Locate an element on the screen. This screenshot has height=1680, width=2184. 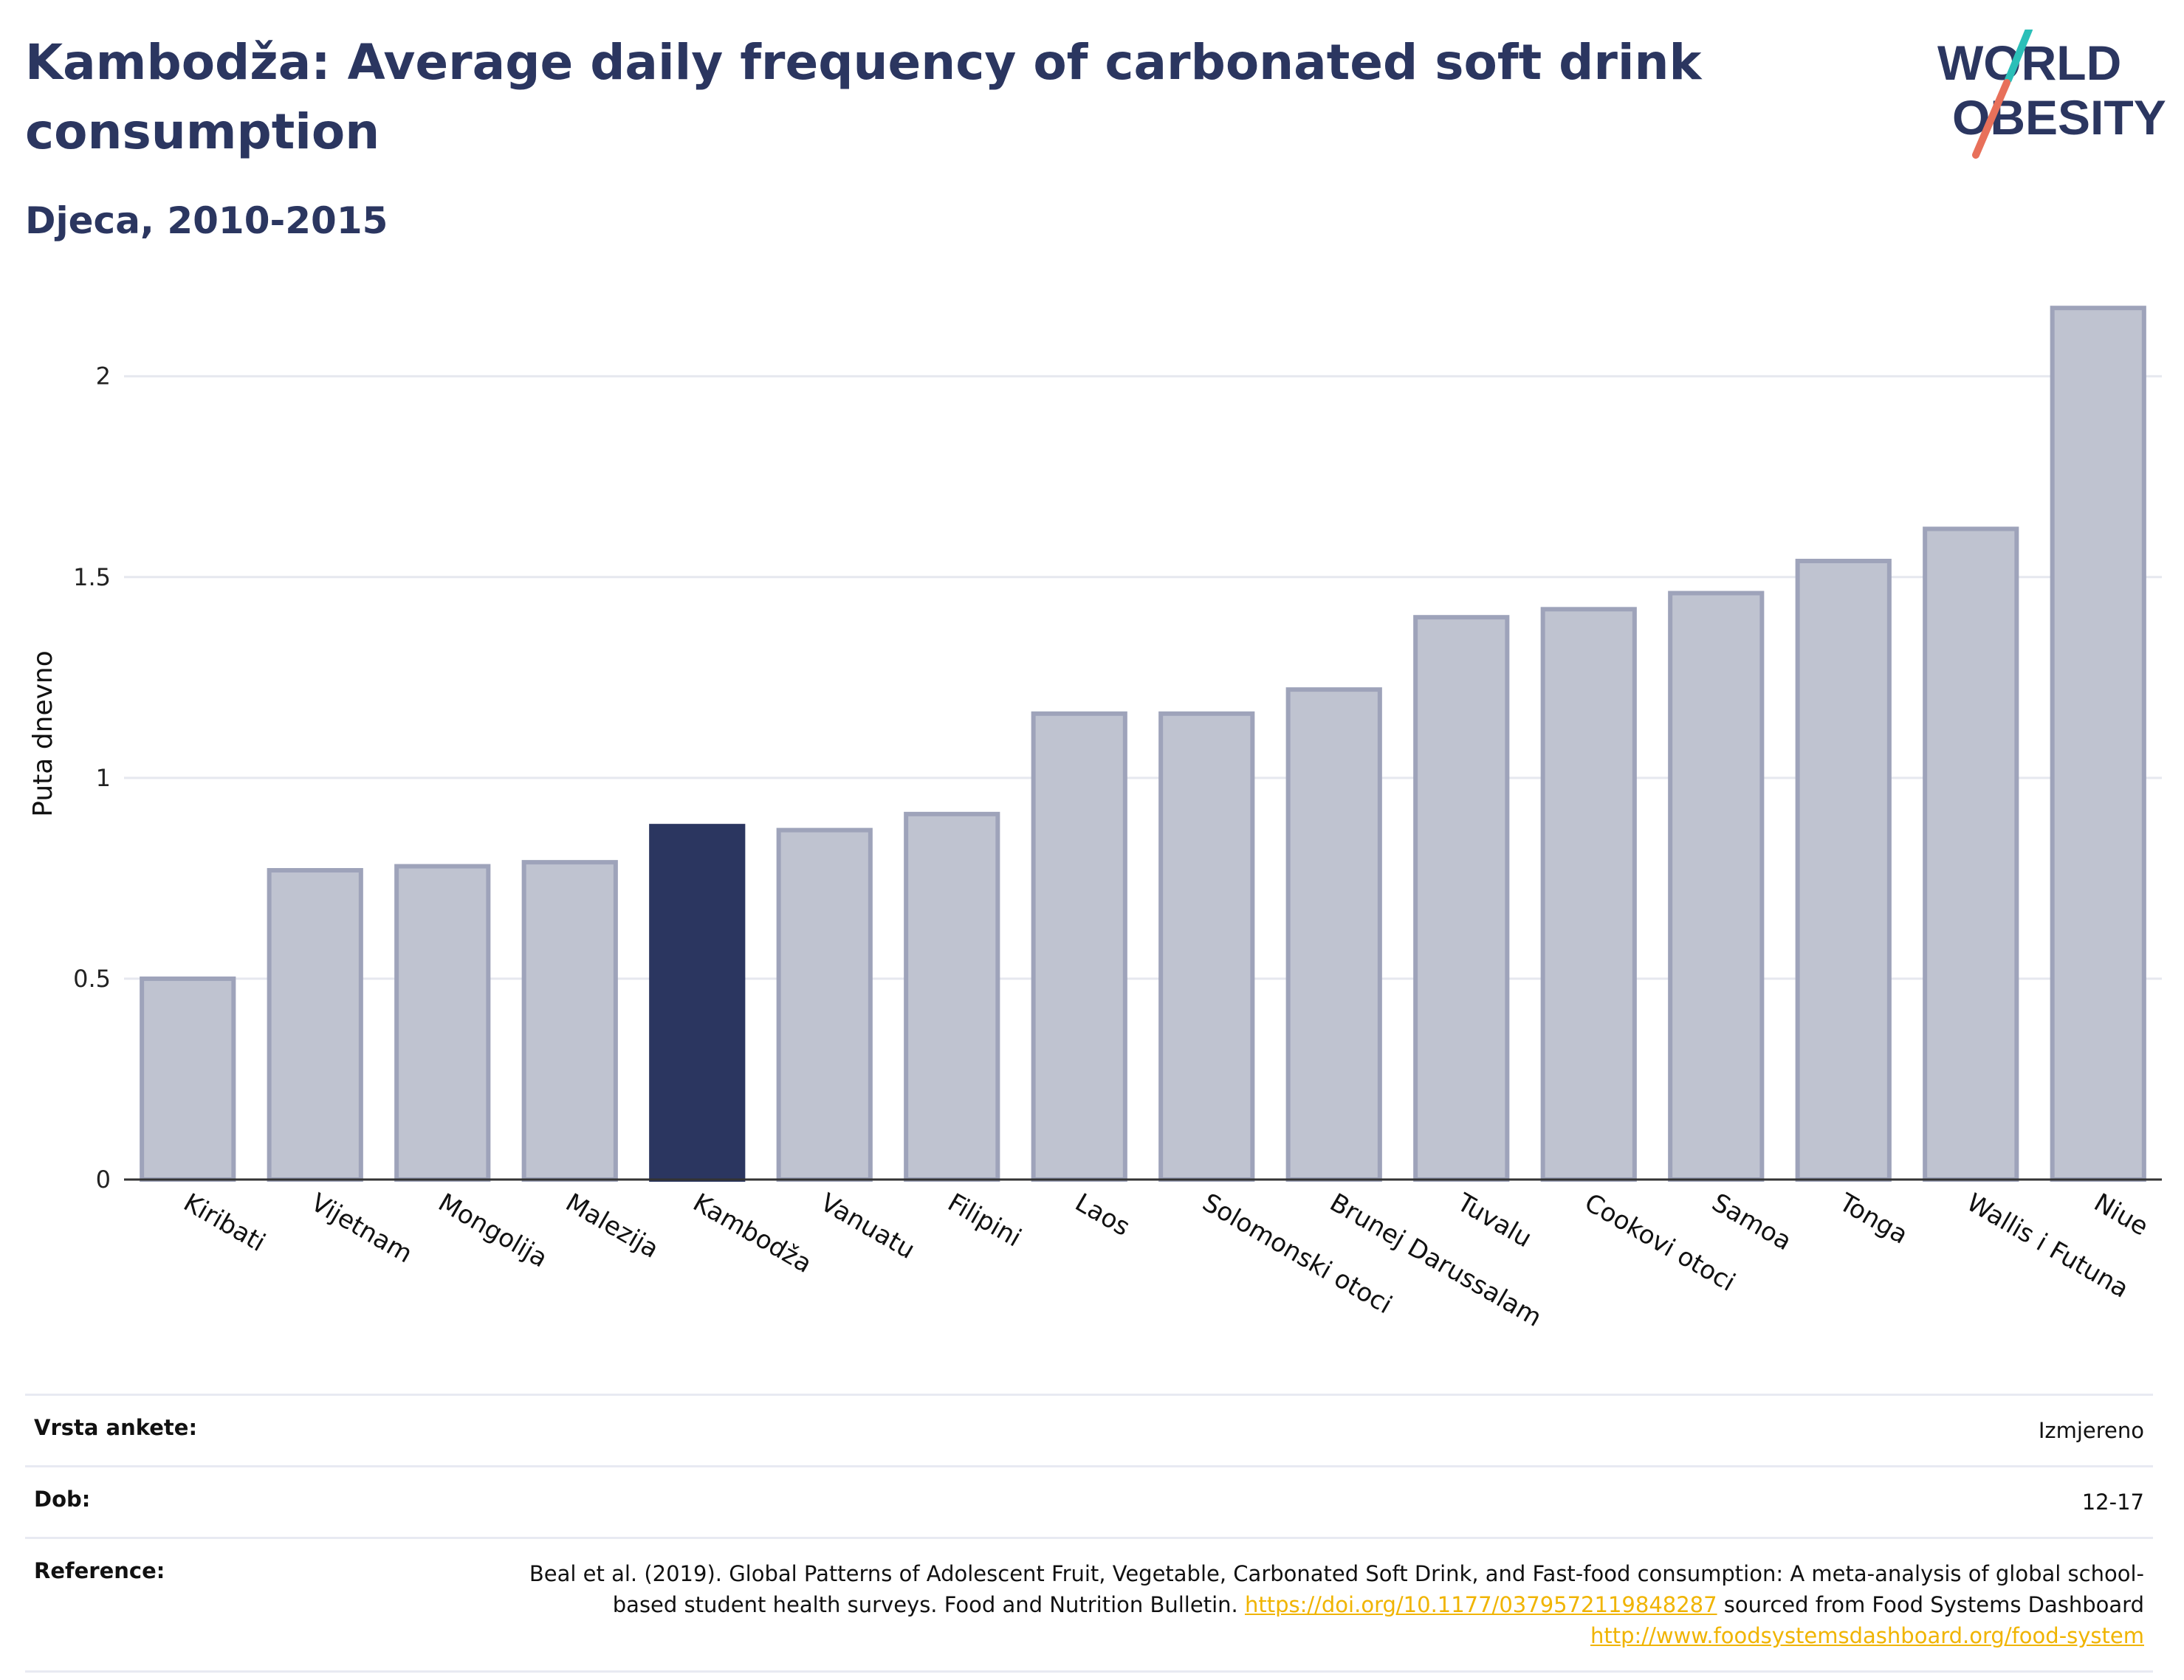
x-tick-label: Tuvalu is located at coordinates (1494, 1221).